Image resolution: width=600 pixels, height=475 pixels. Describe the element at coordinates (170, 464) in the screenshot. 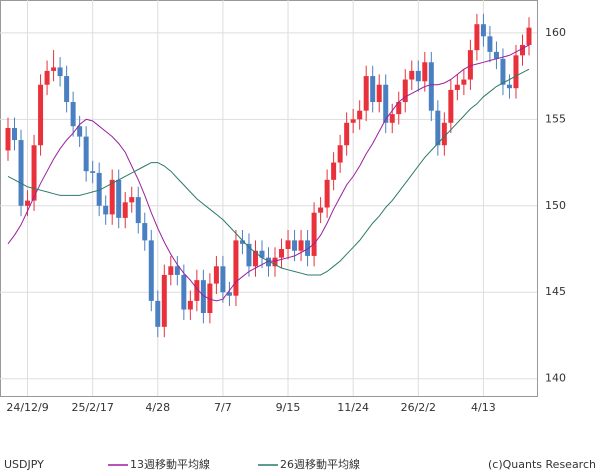

I see `legend-label: 13週移動平均線` at that location.